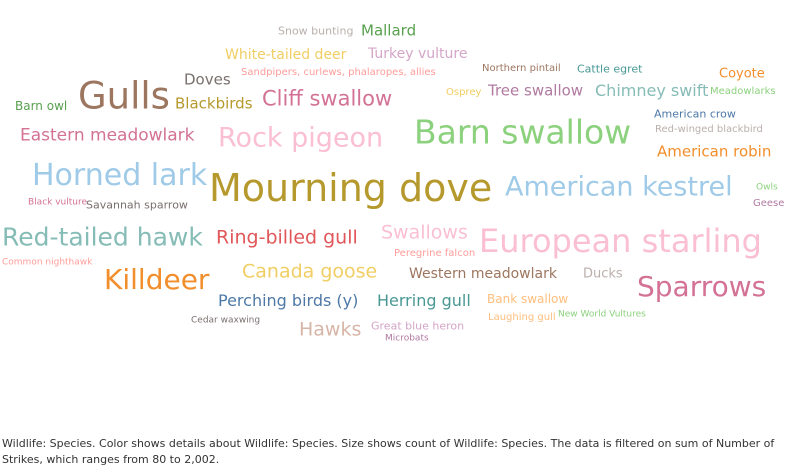 This screenshot has width=789, height=474. What do you see at coordinates (464, 92) in the screenshot?
I see `word-label: Osprey` at bounding box center [464, 92].